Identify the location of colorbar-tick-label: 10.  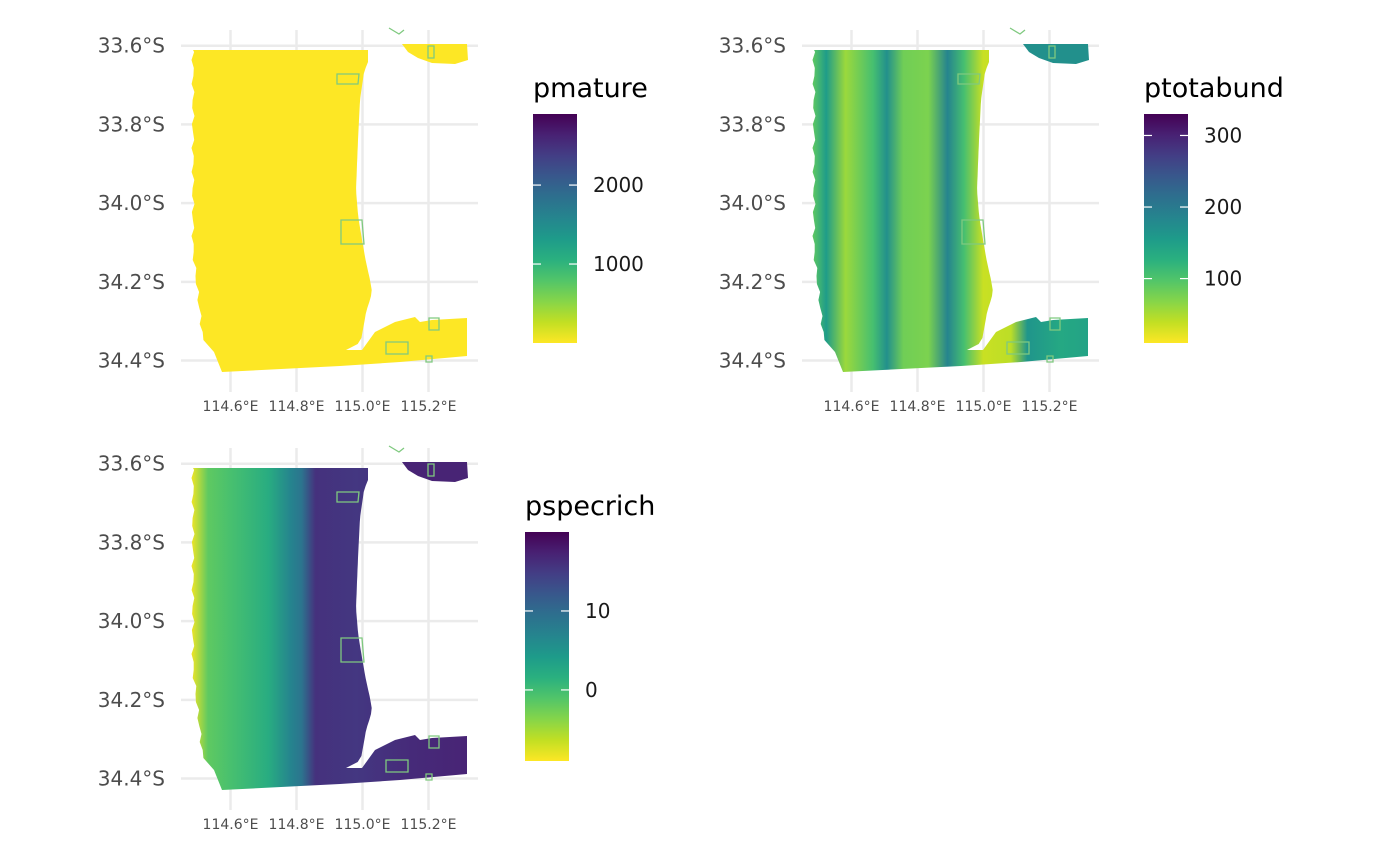
(597, 611).